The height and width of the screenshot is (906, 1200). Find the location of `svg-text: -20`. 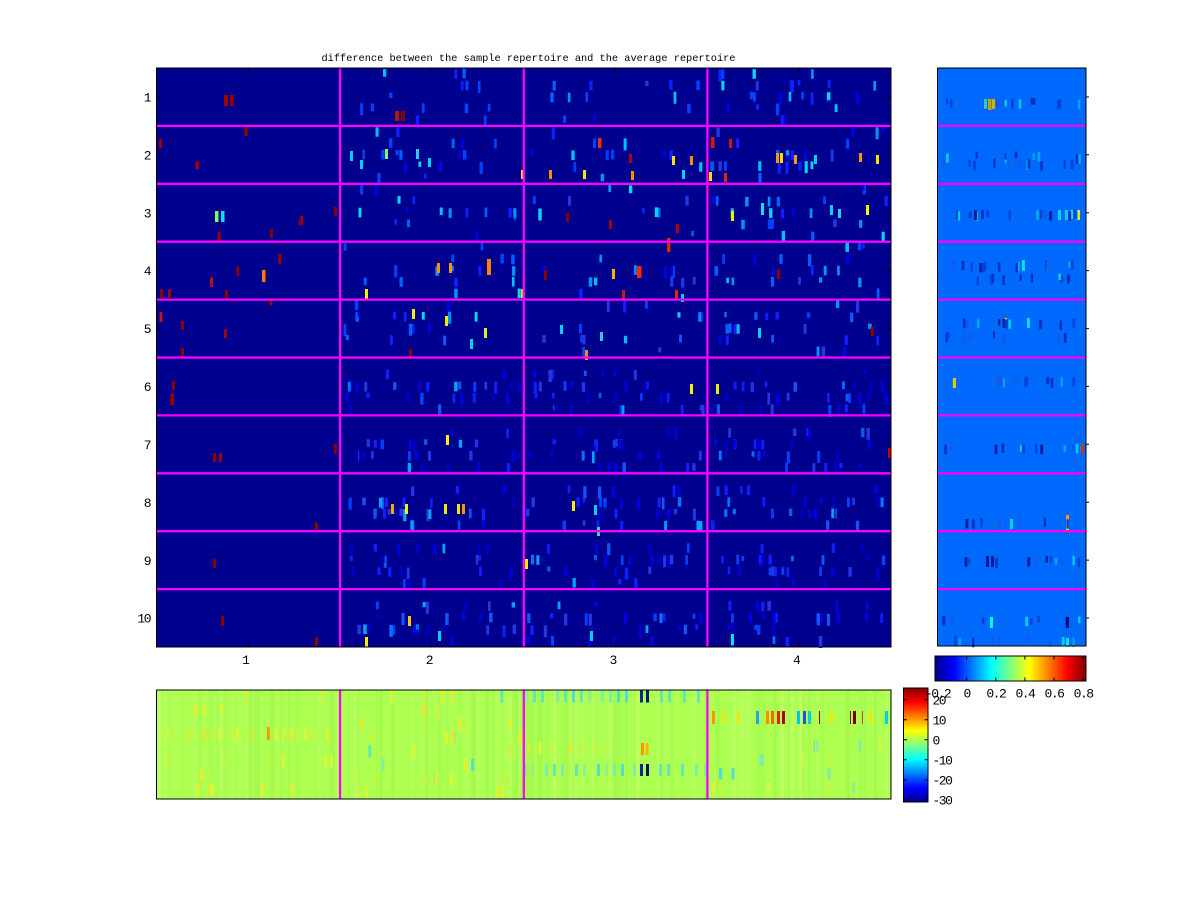

svg-text: -20 is located at coordinates (943, 780).